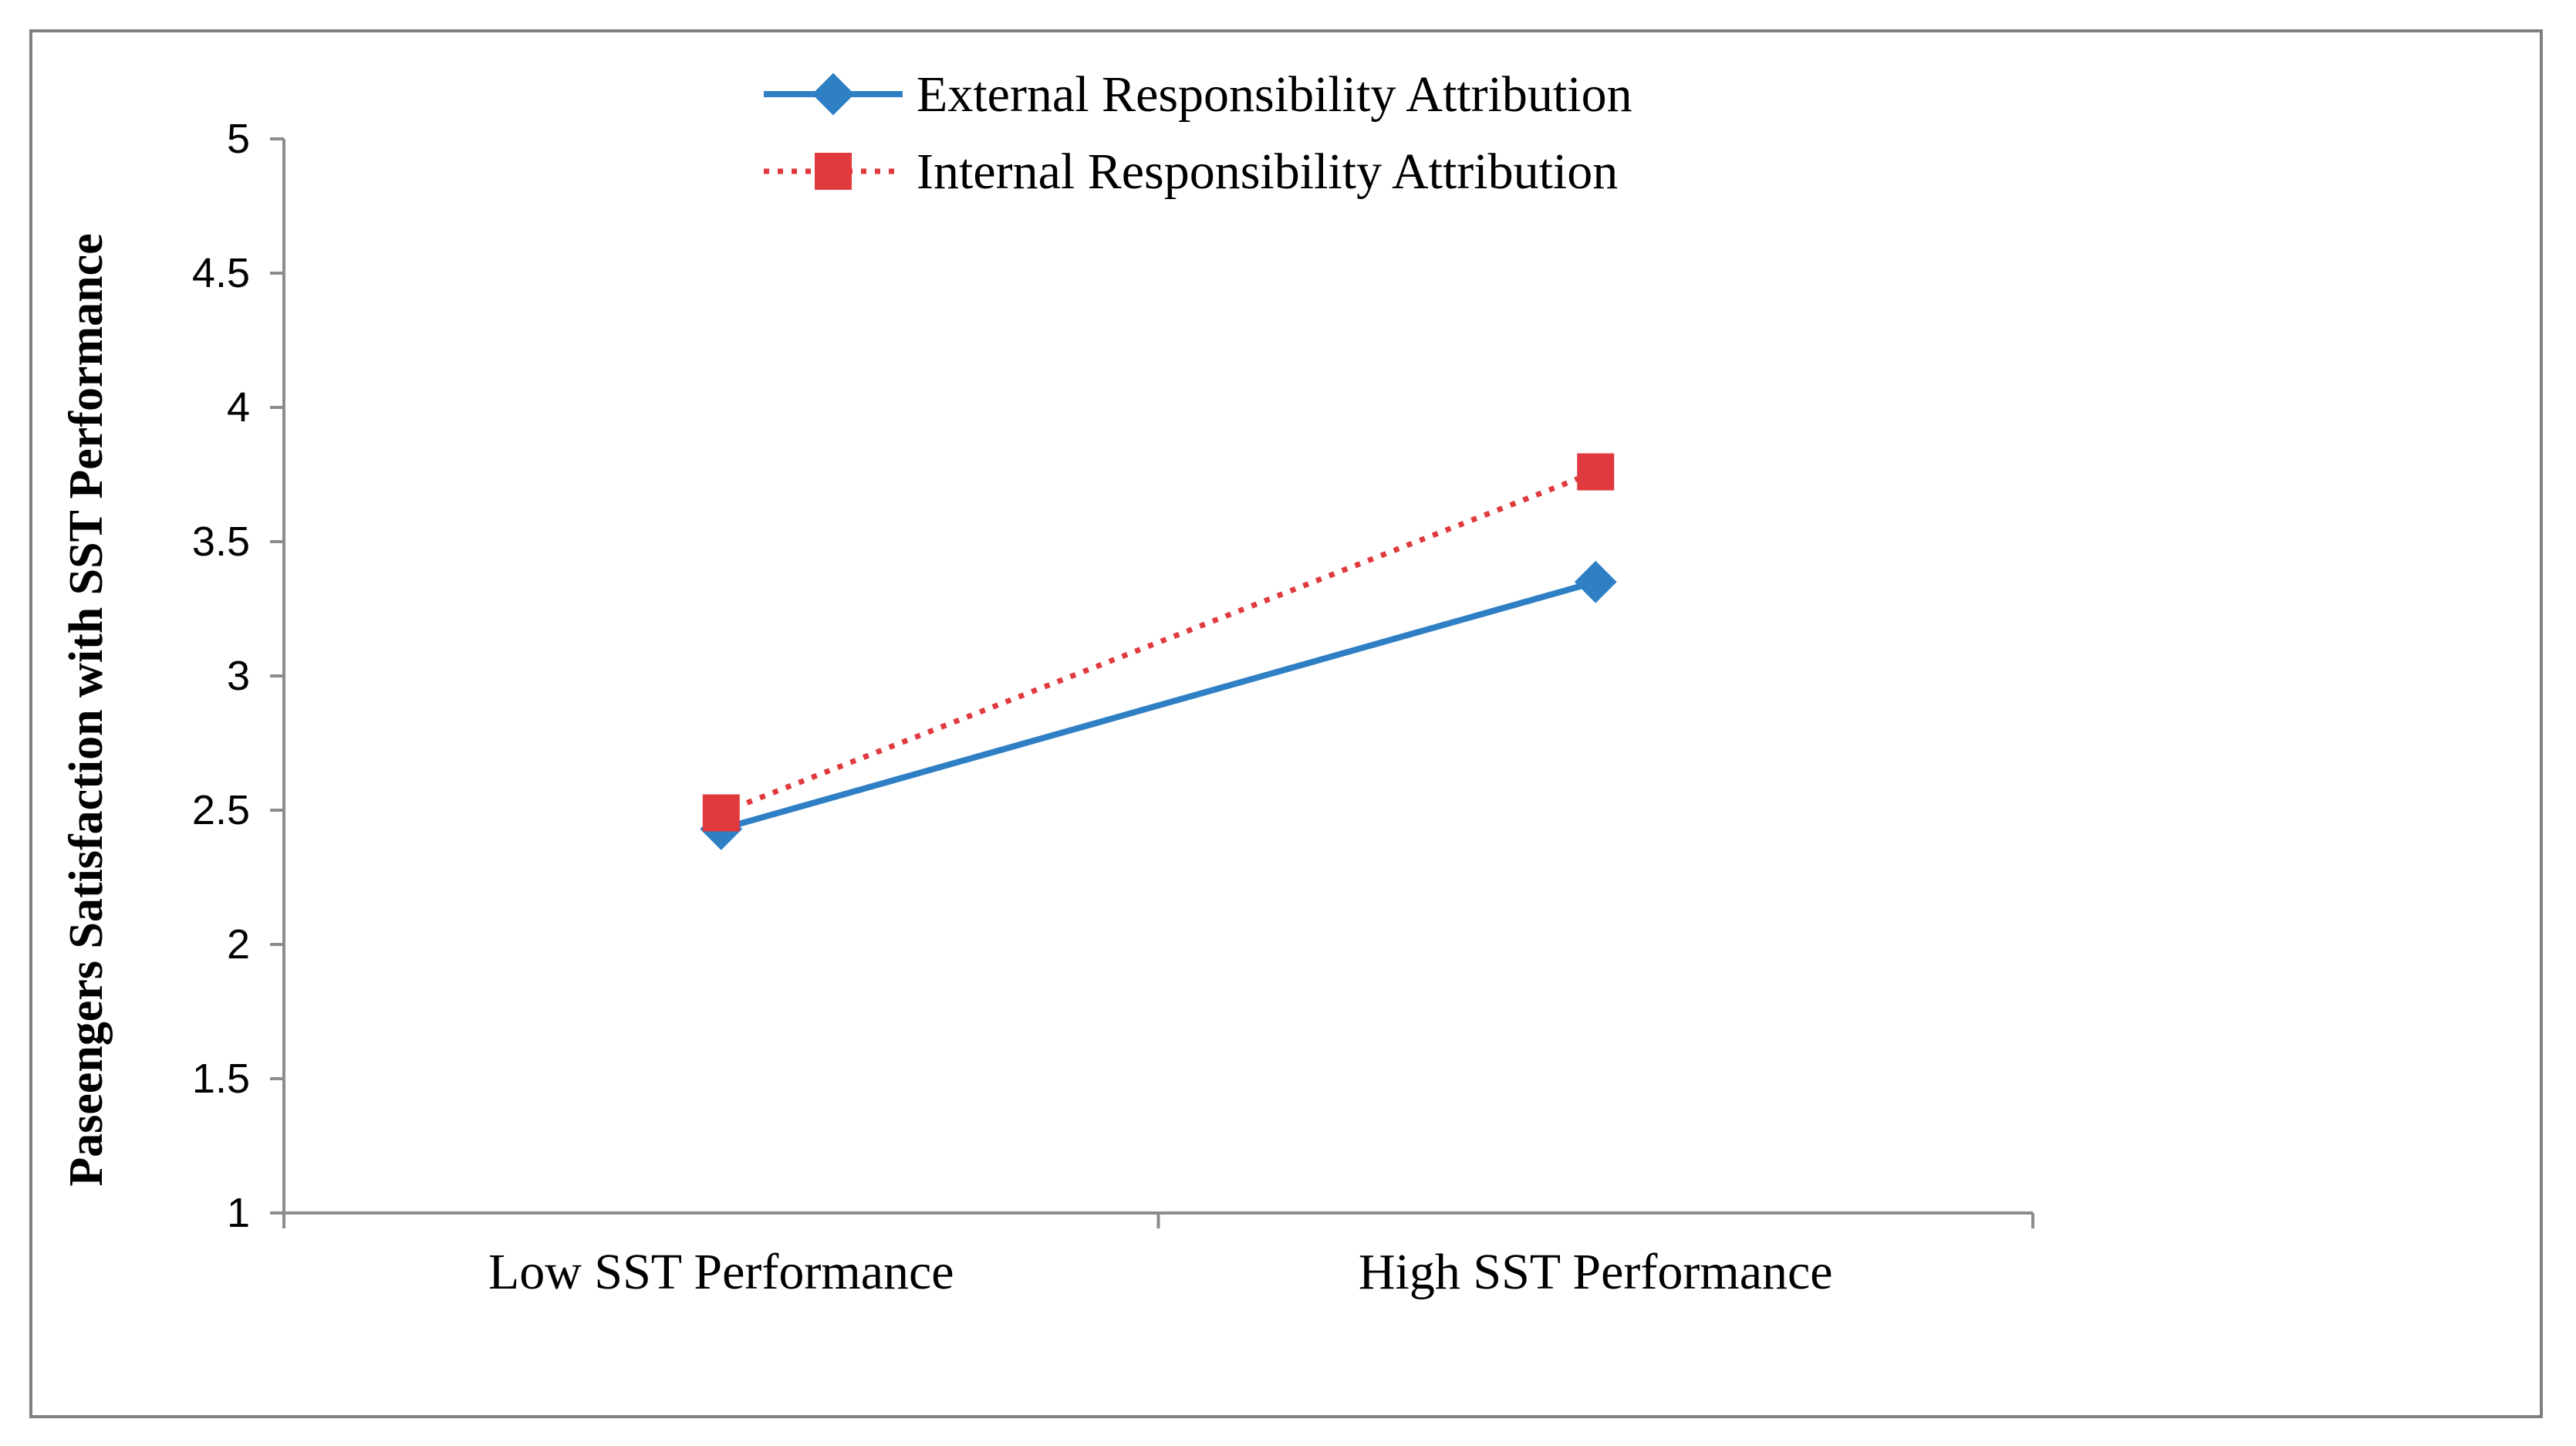 This screenshot has height=1446, width=2576. I want to click on legend-label: Internal Responsibility Attribution, so click(1267, 172).